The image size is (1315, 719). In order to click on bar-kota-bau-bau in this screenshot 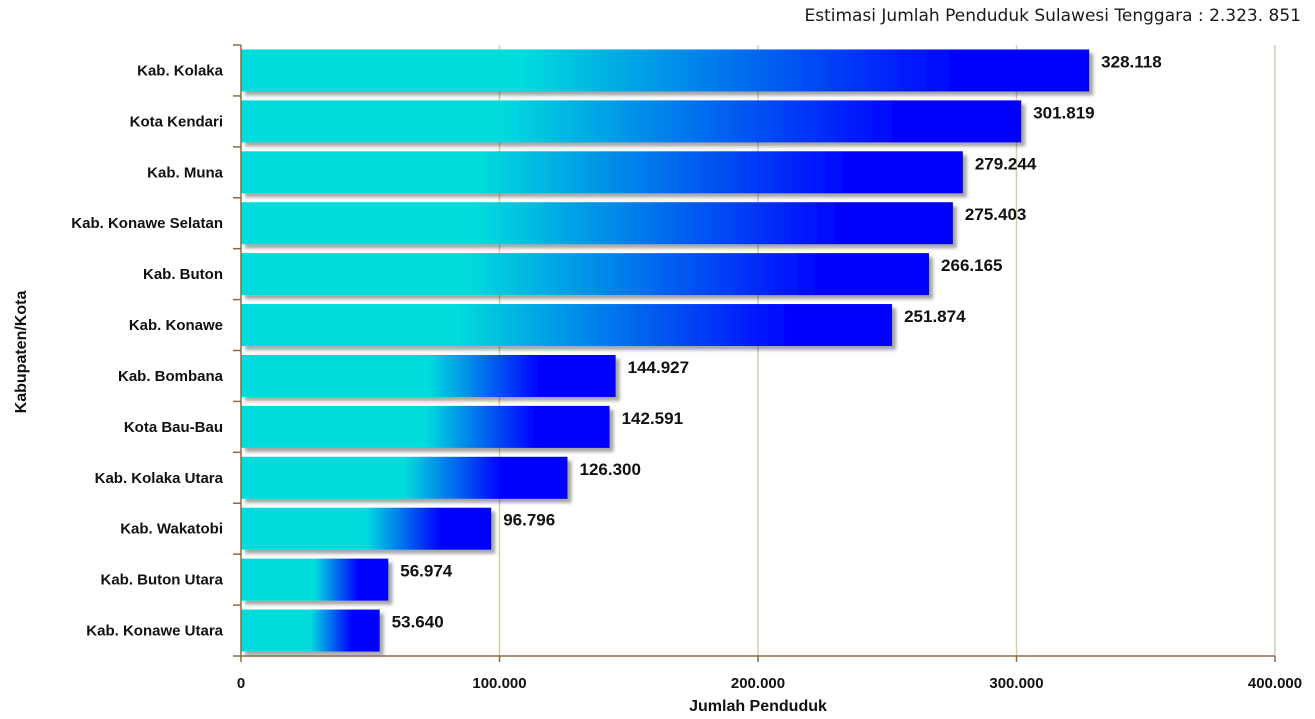, I will do `click(425, 426)`.